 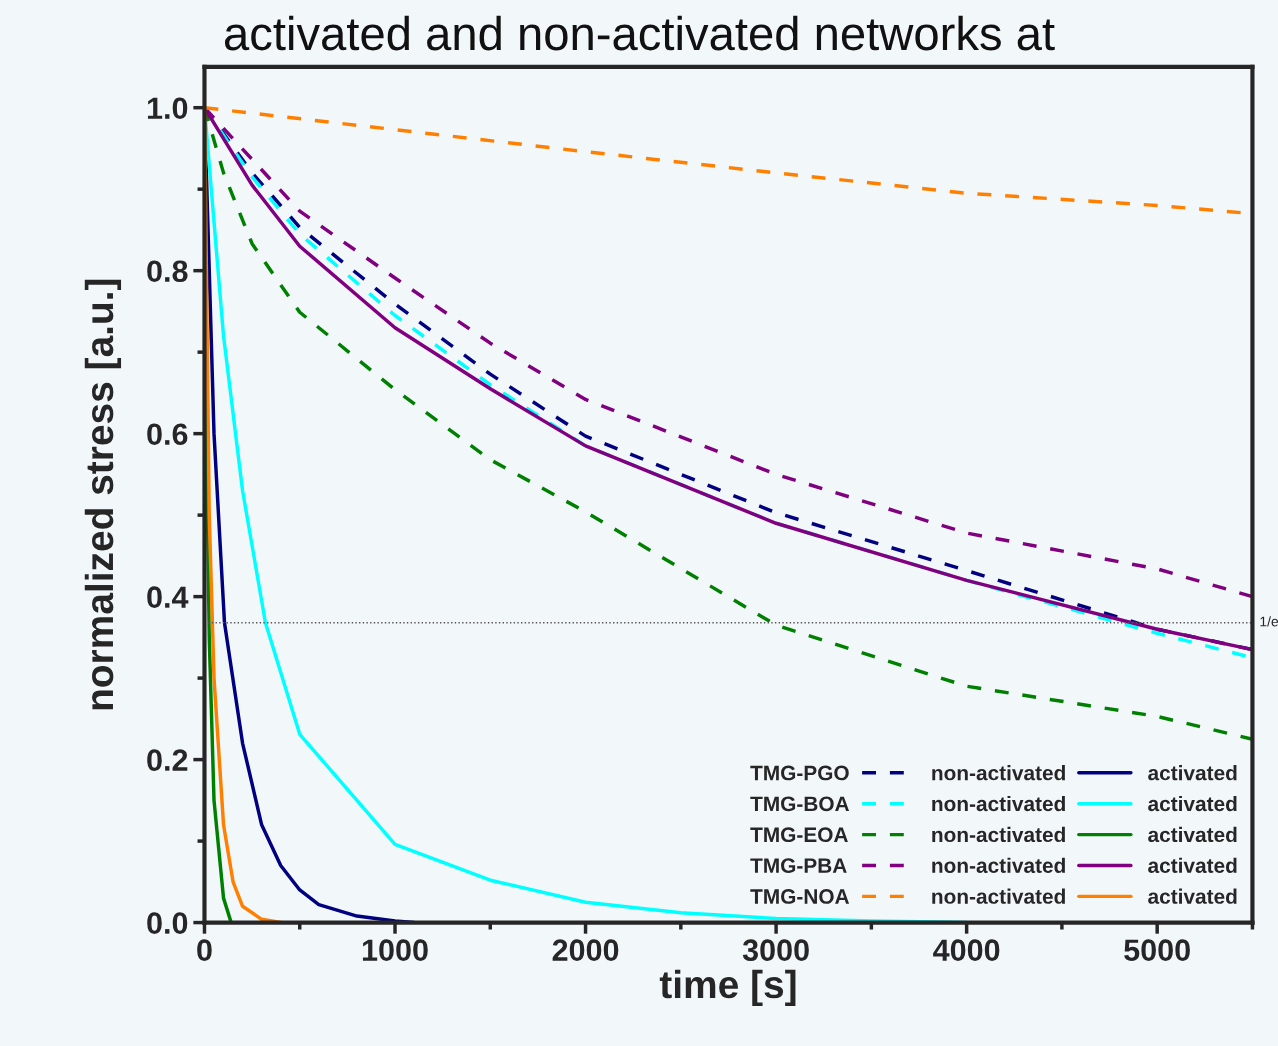 What do you see at coordinates (799, 773) in the screenshot?
I see `annotation: TMG-PGO` at bounding box center [799, 773].